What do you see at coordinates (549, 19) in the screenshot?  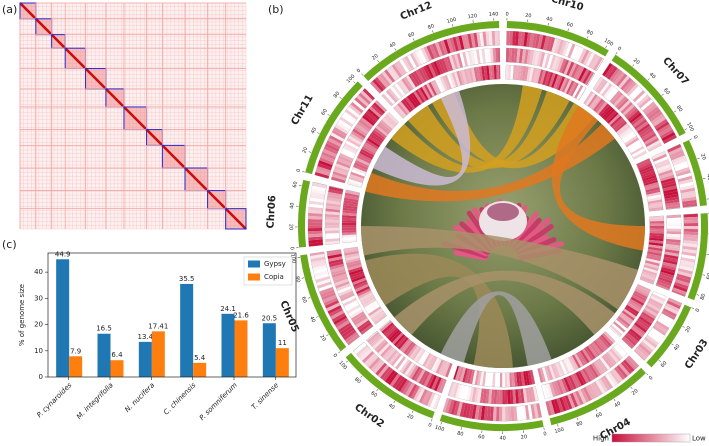 I see `tick-label: 40` at bounding box center [549, 19].